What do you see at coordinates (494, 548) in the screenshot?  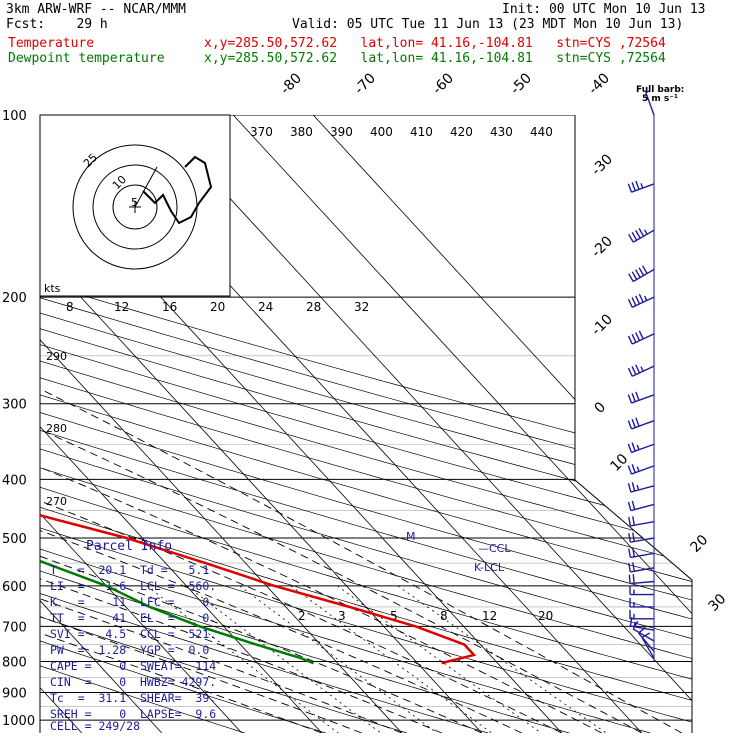 I see `ccl-annotation: —CCL` at bounding box center [494, 548].